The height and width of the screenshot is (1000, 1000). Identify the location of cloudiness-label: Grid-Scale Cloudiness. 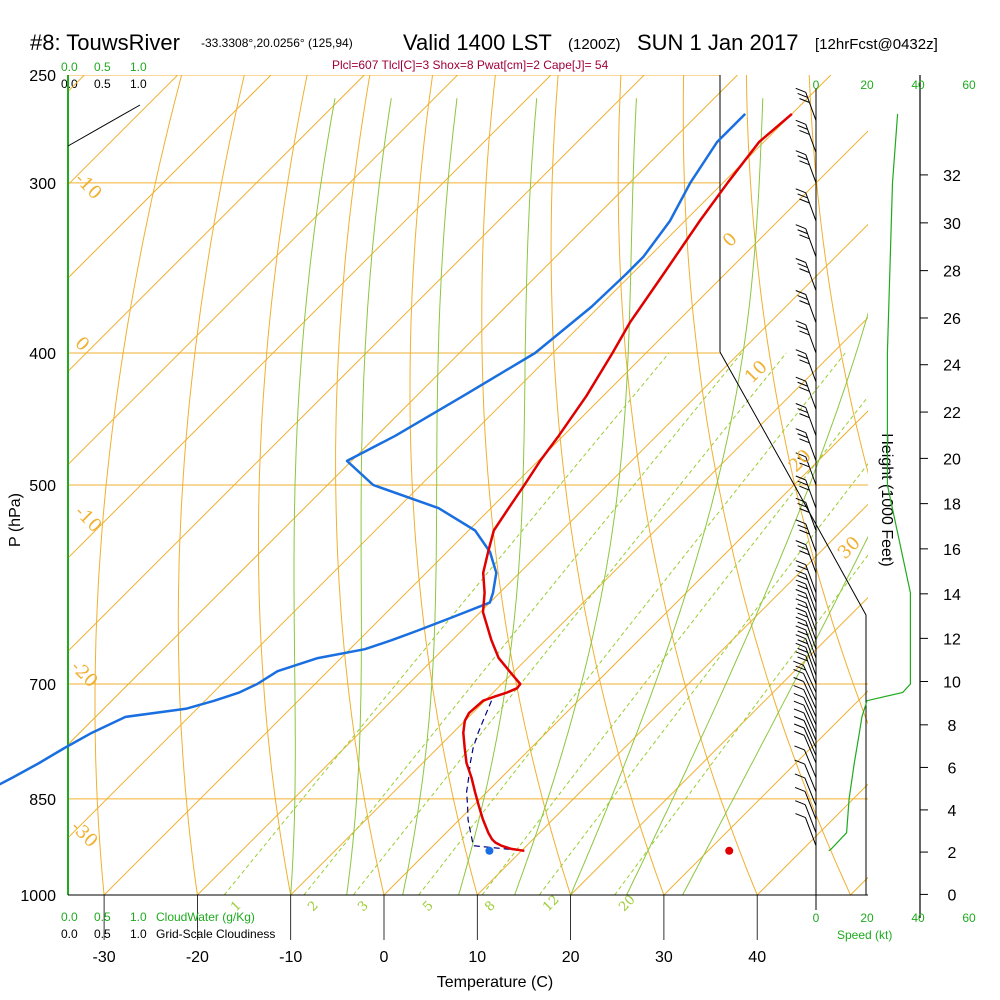
(215, 934).